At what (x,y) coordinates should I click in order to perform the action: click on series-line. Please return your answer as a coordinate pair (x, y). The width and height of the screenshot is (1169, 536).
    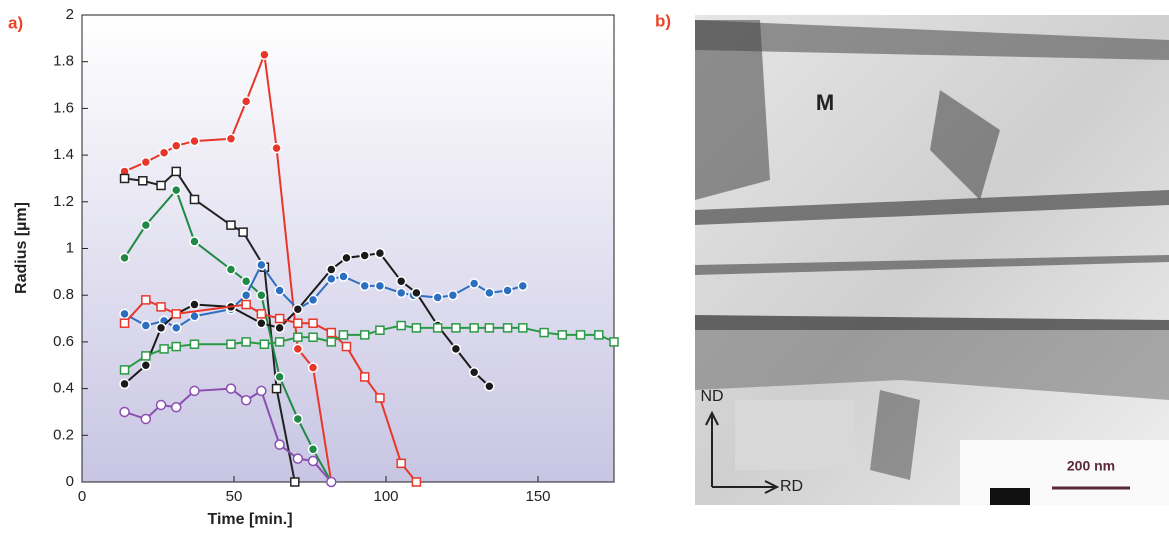
    Looking at the image, I should click on (210, 326).